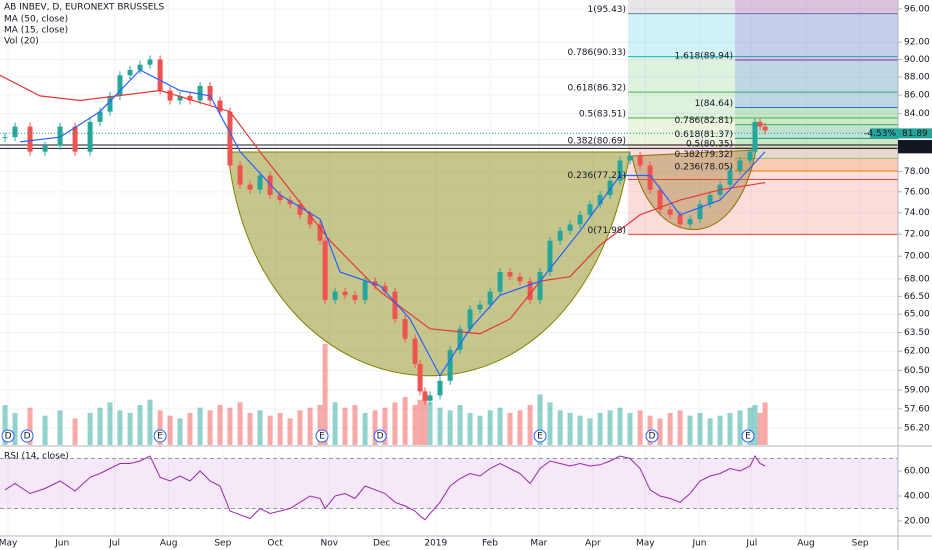 The image size is (932, 550). Describe the element at coordinates (330, 544) in the screenshot. I see `x-tick-label: Nov` at that location.